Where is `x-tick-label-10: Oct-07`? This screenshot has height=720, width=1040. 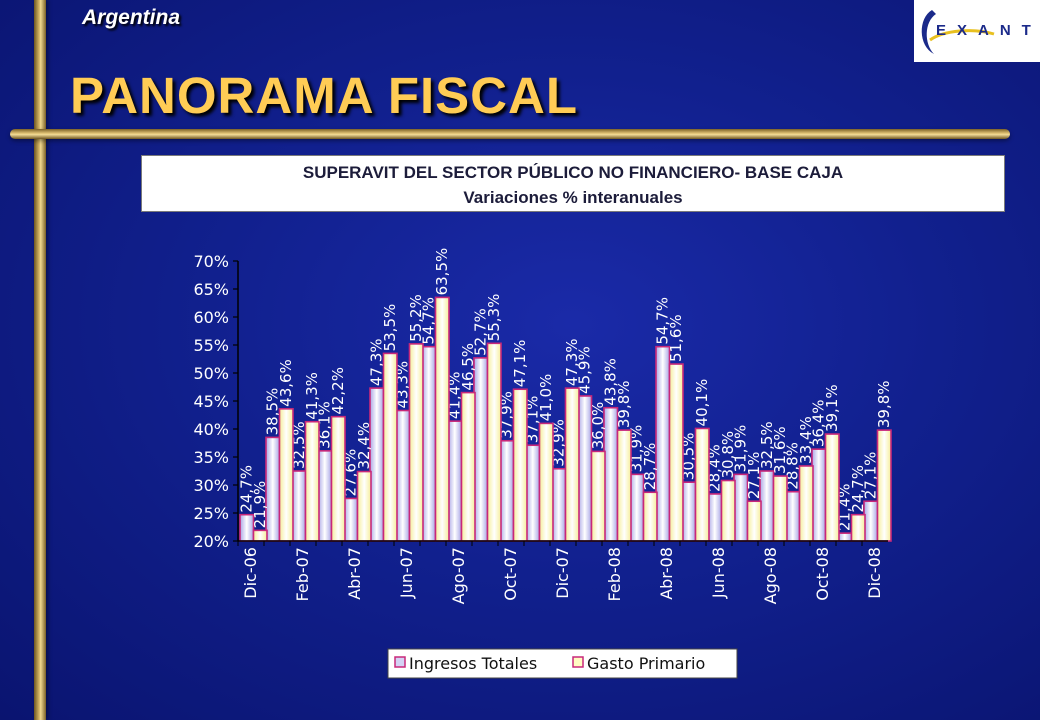
x-tick-label-10: Oct-07 is located at coordinates (510, 574).